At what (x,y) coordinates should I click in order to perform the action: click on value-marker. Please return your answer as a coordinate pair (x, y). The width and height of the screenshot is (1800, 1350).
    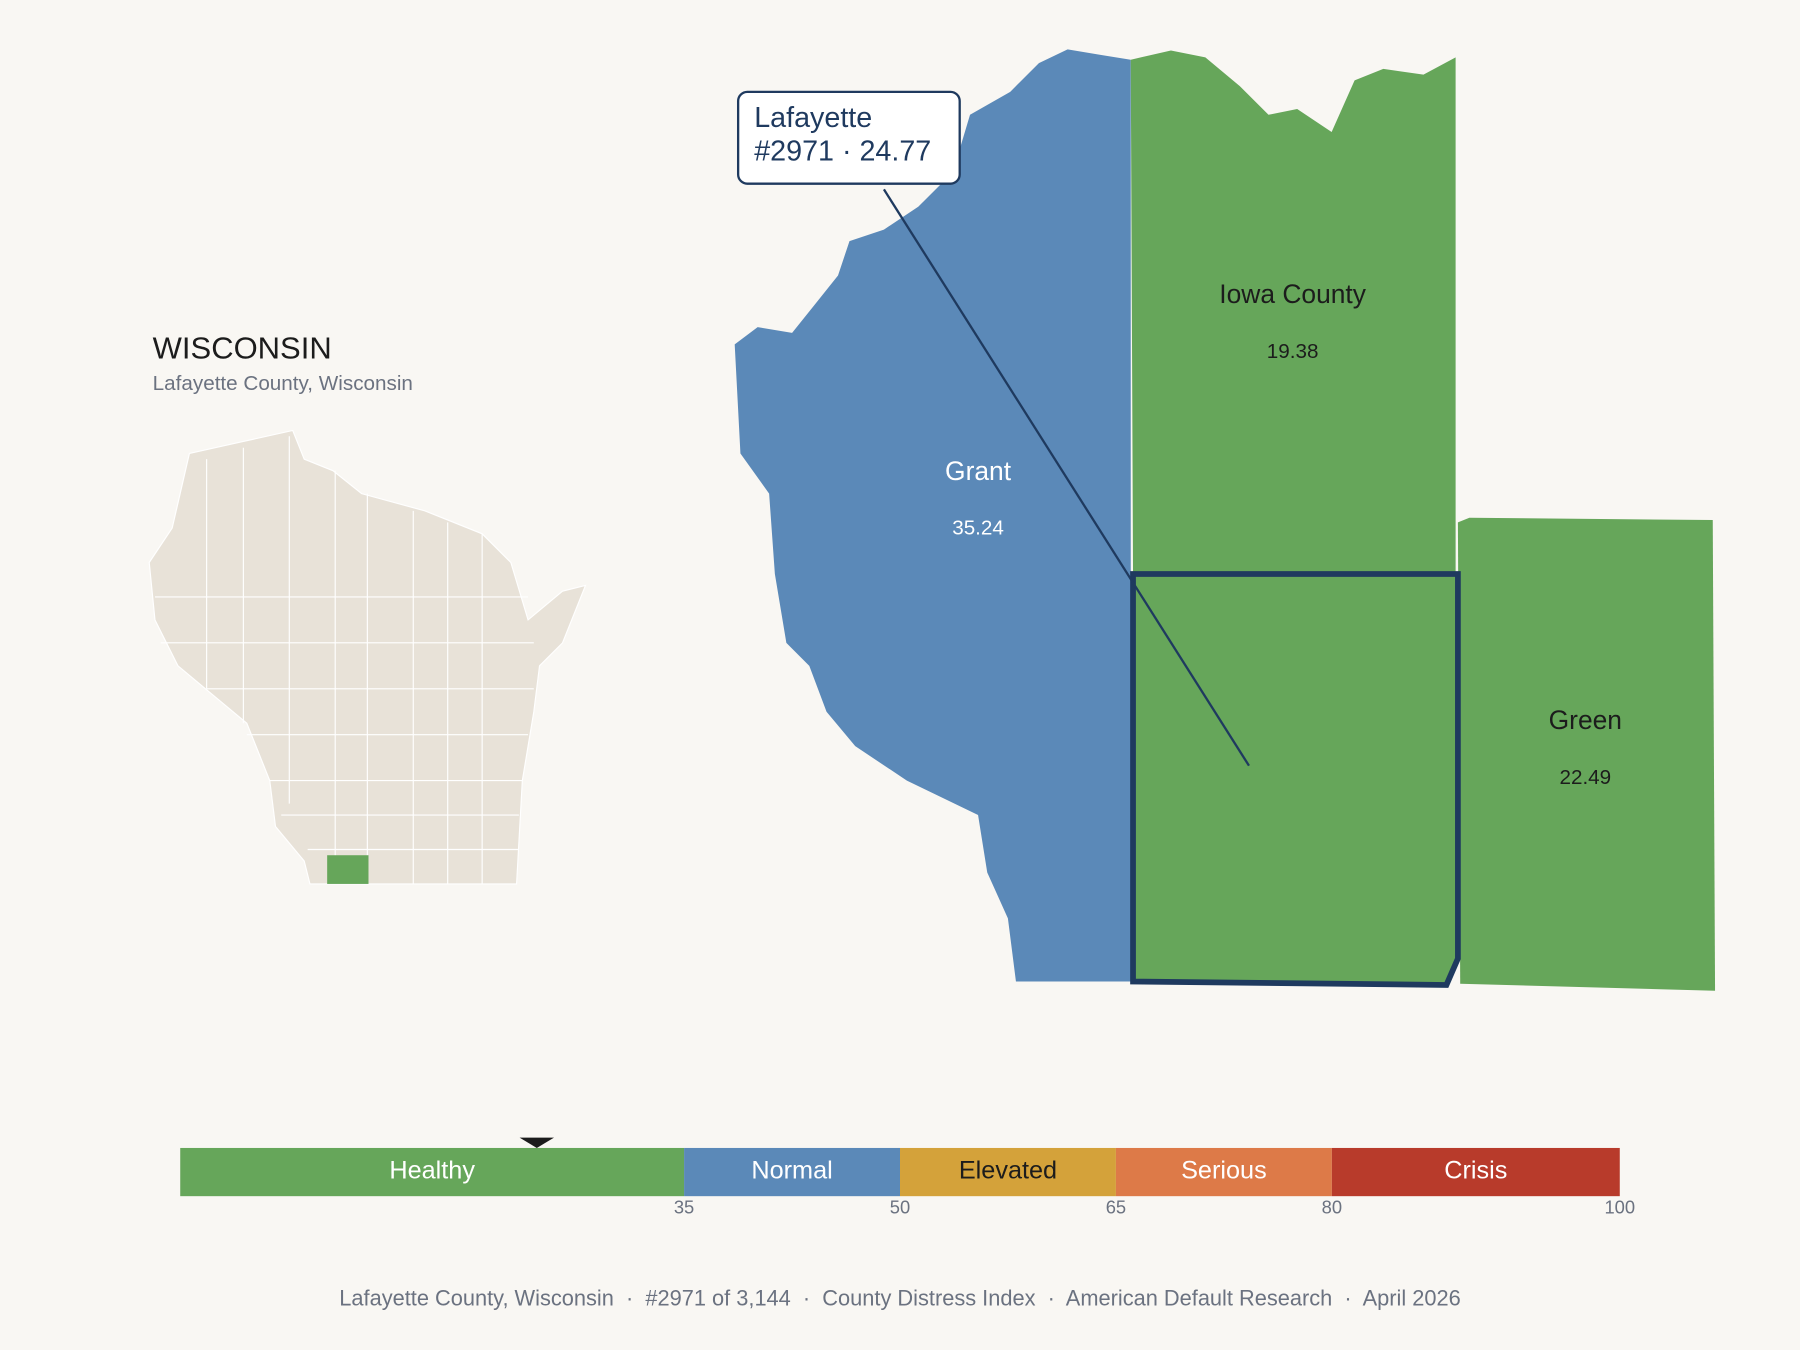
    Looking at the image, I should click on (537, 1142).